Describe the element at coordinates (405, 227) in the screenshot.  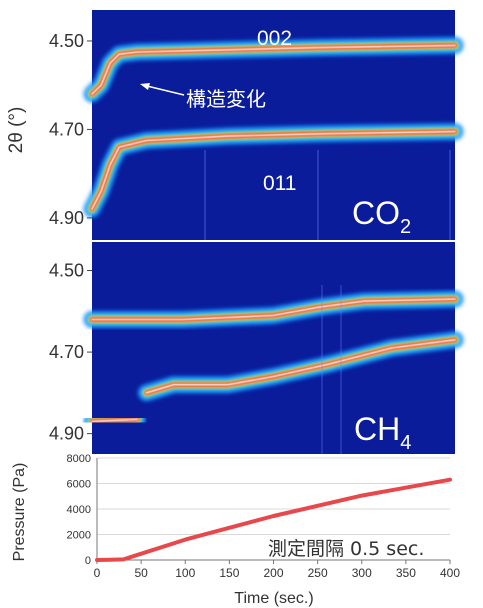
I see `co2-gas-label-subscript: 2` at that location.